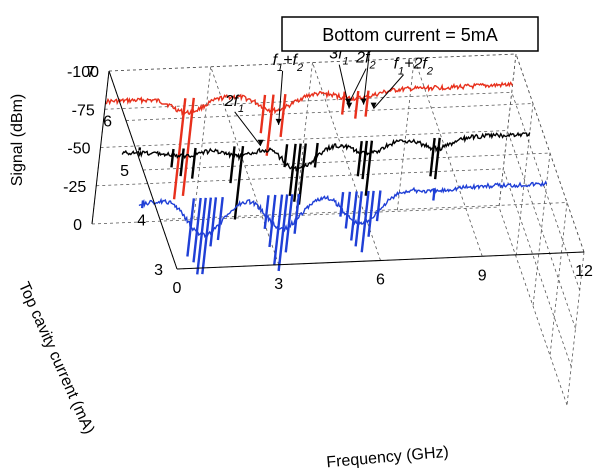 The height and width of the screenshot is (470, 608). I want to click on z-tick-label: 0, so click(77, 225).